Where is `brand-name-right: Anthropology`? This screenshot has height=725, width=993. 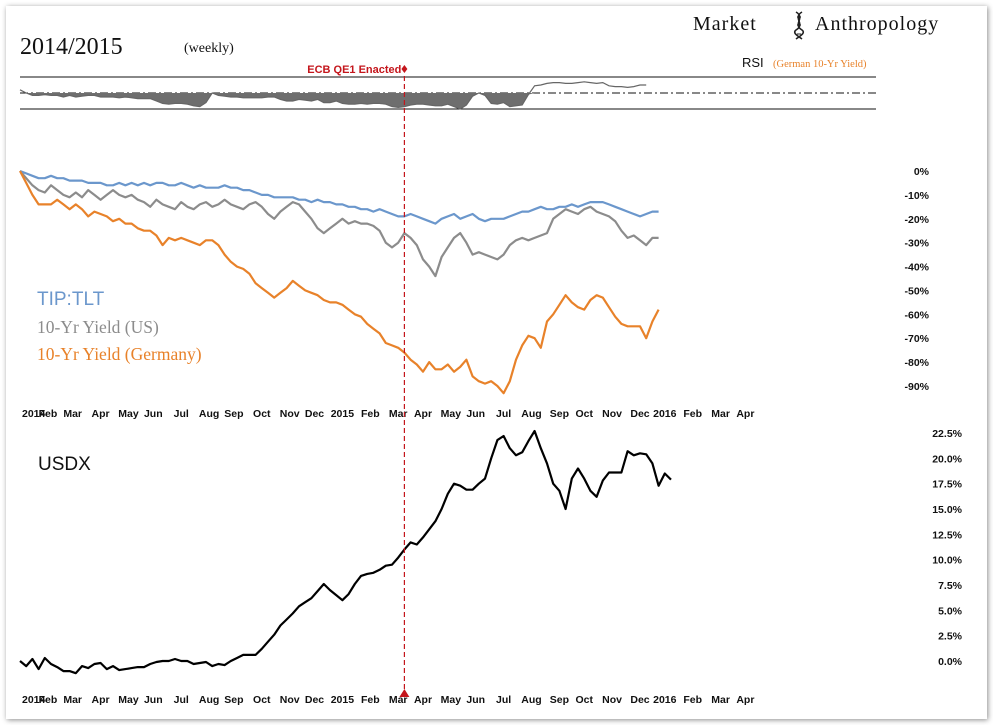 brand-name-right: Anthropology is located at coordinates (877, 24).